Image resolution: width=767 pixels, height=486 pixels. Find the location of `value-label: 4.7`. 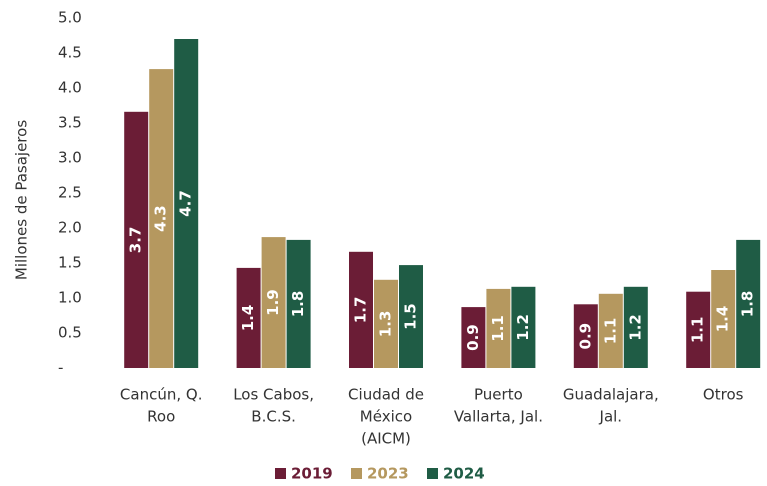

value-label: 4.7 is located at coordinates (186, 203).